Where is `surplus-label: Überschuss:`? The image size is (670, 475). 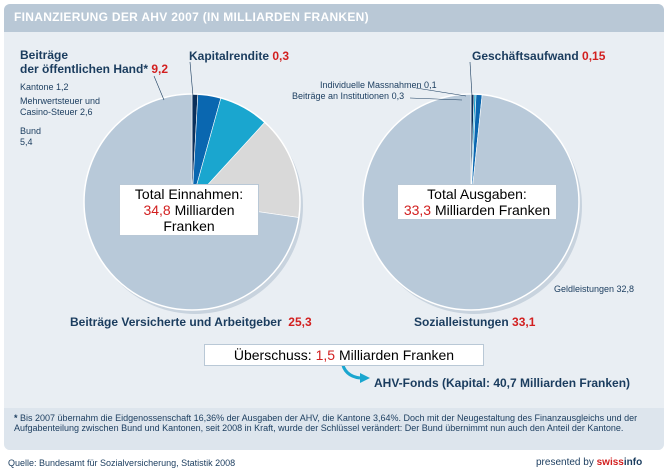
surplus-label: Überschuss: is located at coordinates (272, 355).